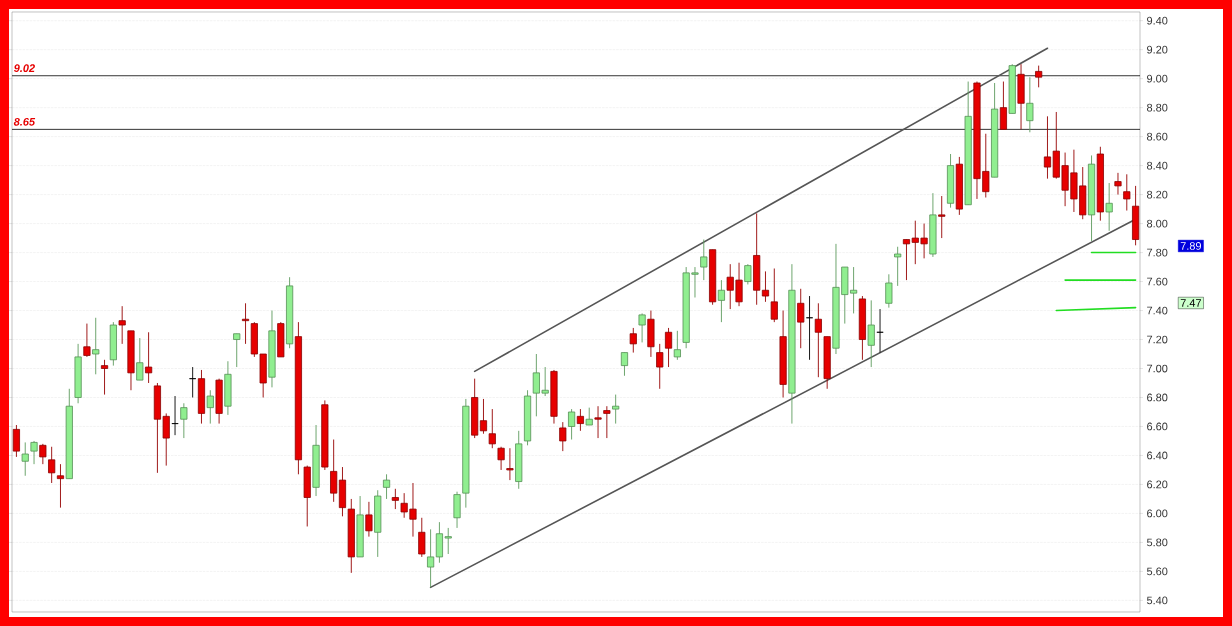 This screenshot has width=1232, height=626. I want to click on text: 7.47, so click(1190, 303).